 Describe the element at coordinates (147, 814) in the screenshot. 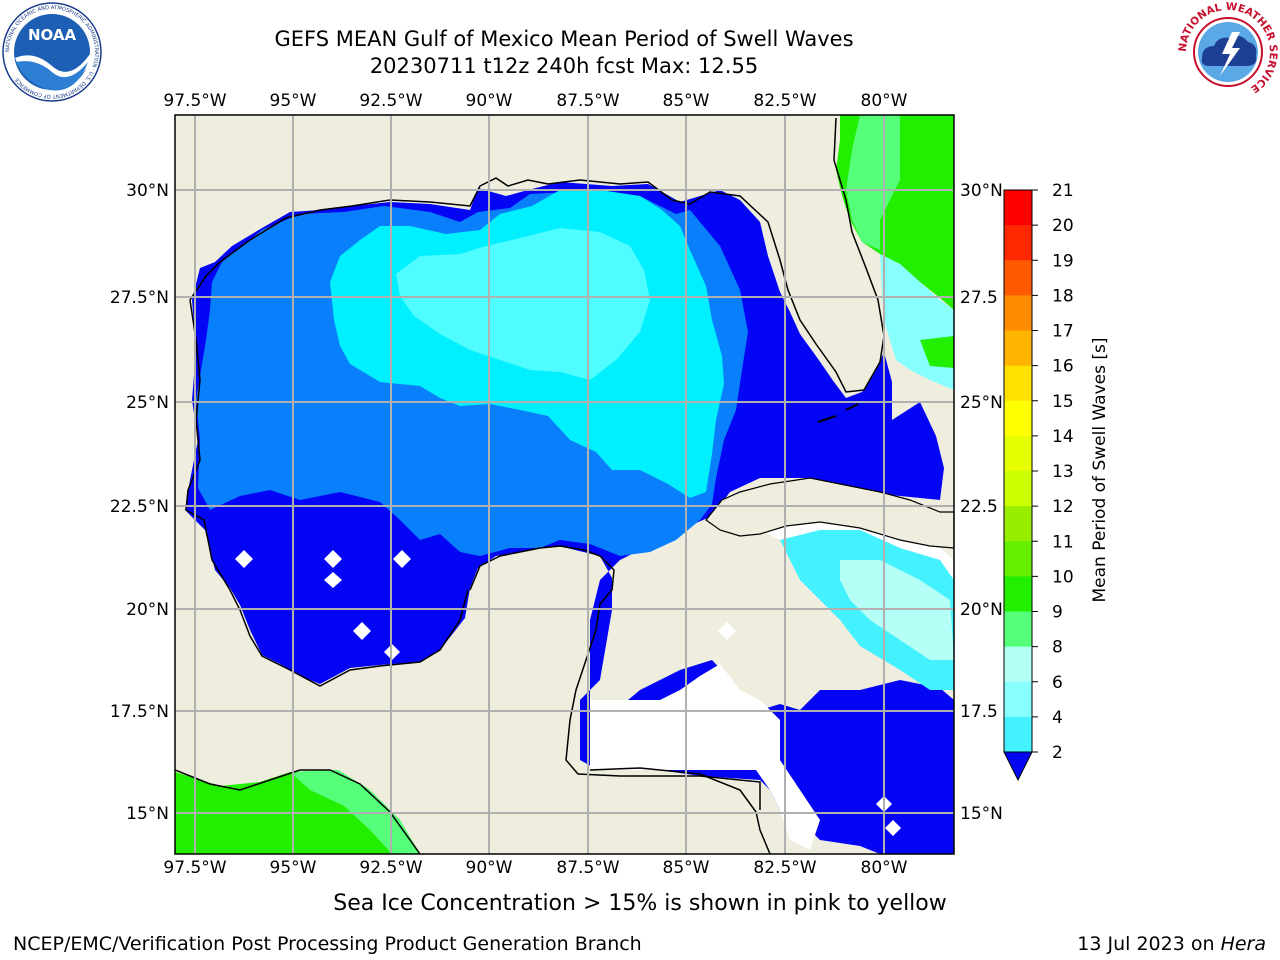

I see `lat-label-left: 15°N` at that location.